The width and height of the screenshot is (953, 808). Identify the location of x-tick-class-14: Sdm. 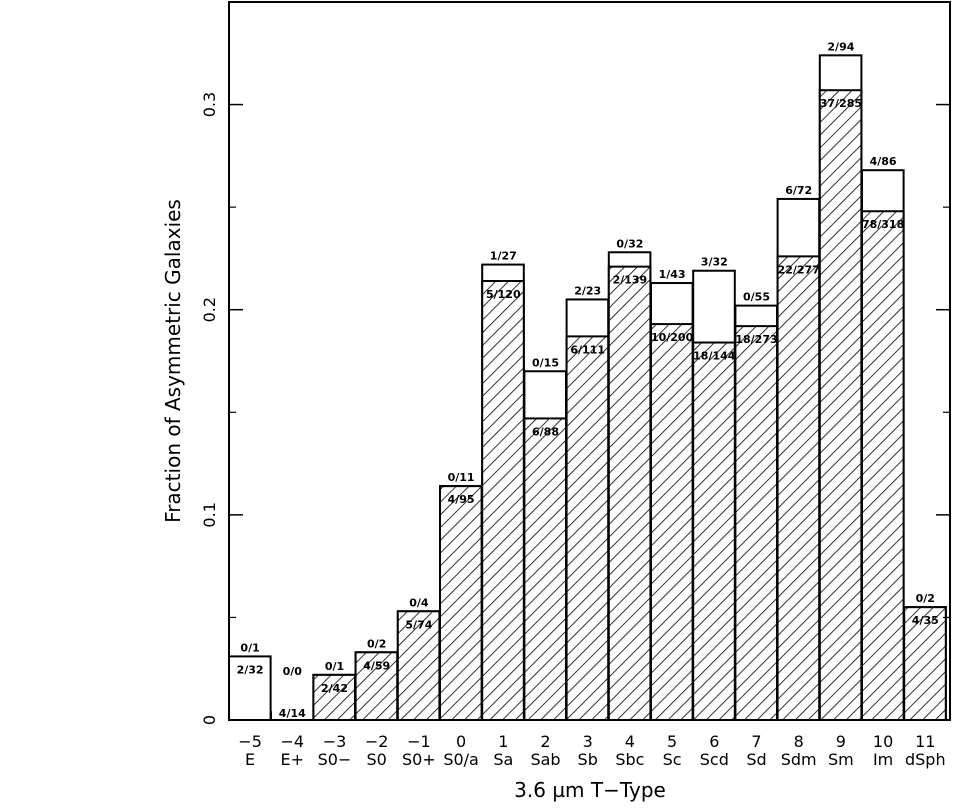
(799, 759).